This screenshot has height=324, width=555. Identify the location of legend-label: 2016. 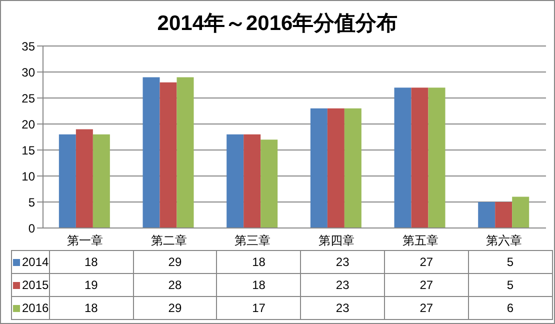
(35, 308).